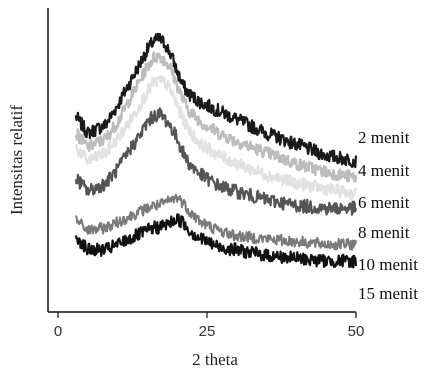  I want to click on x-tick-label: 25, so click(207, 331).